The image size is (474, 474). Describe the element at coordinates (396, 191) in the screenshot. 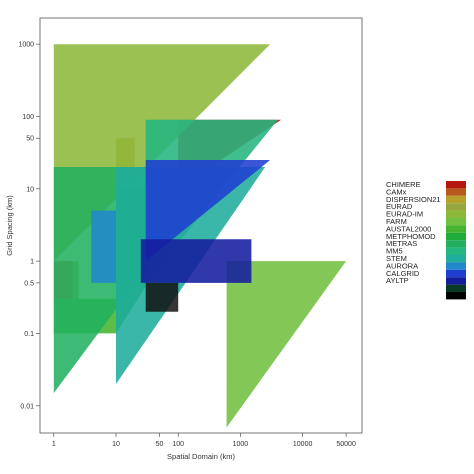

I see `legend-label: CAMx` at that location.